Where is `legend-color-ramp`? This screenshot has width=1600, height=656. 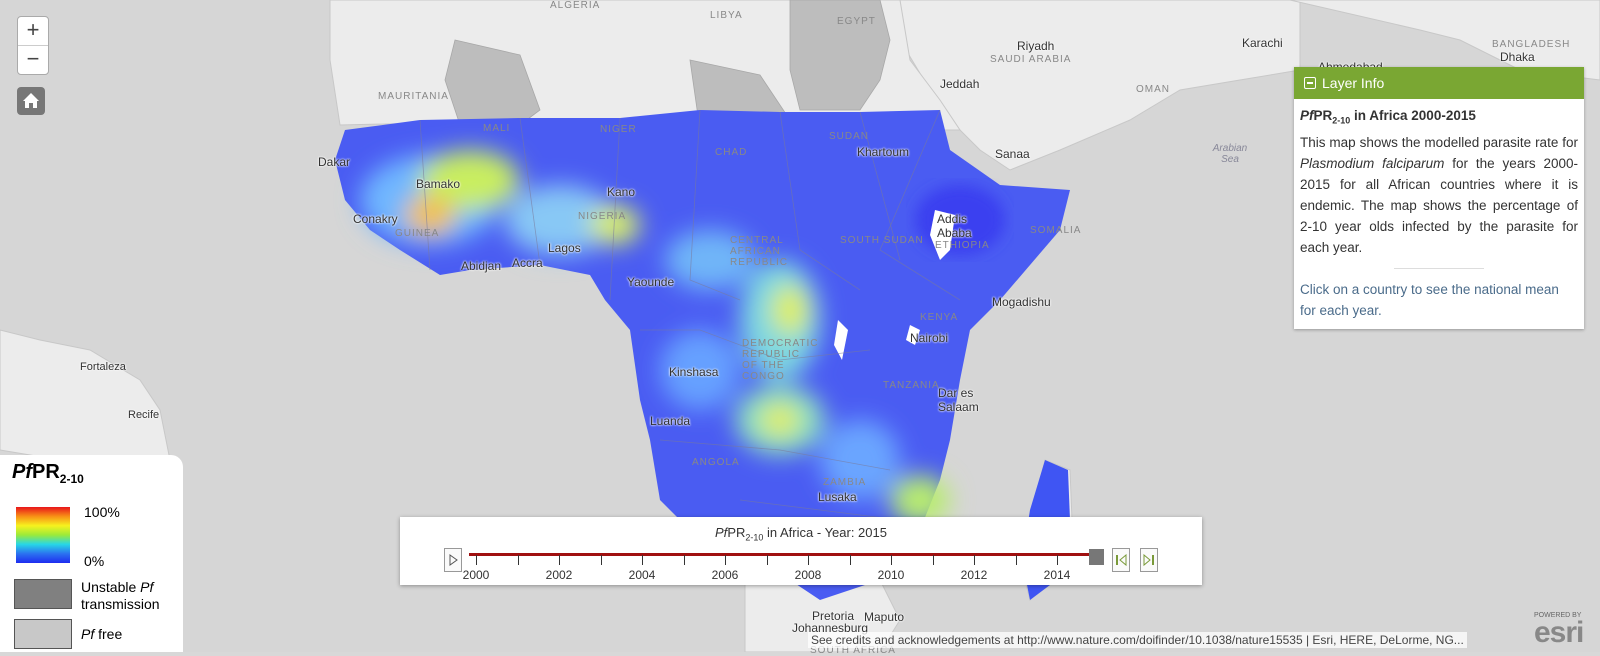
legend-color-ramp is located at coordinates (43, 535).